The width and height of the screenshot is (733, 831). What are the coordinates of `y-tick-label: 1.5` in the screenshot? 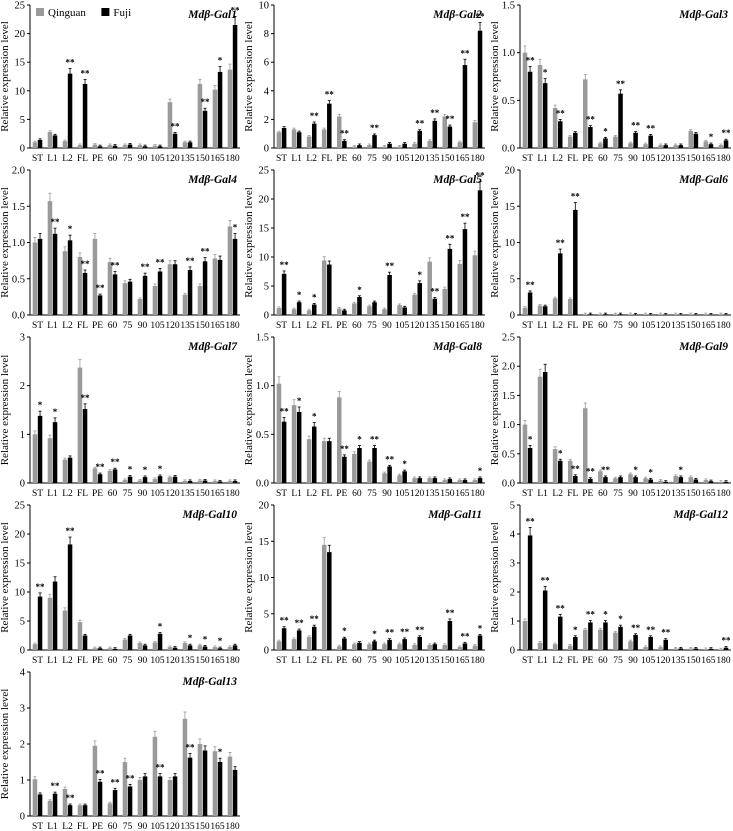 It's located at (508, 396).